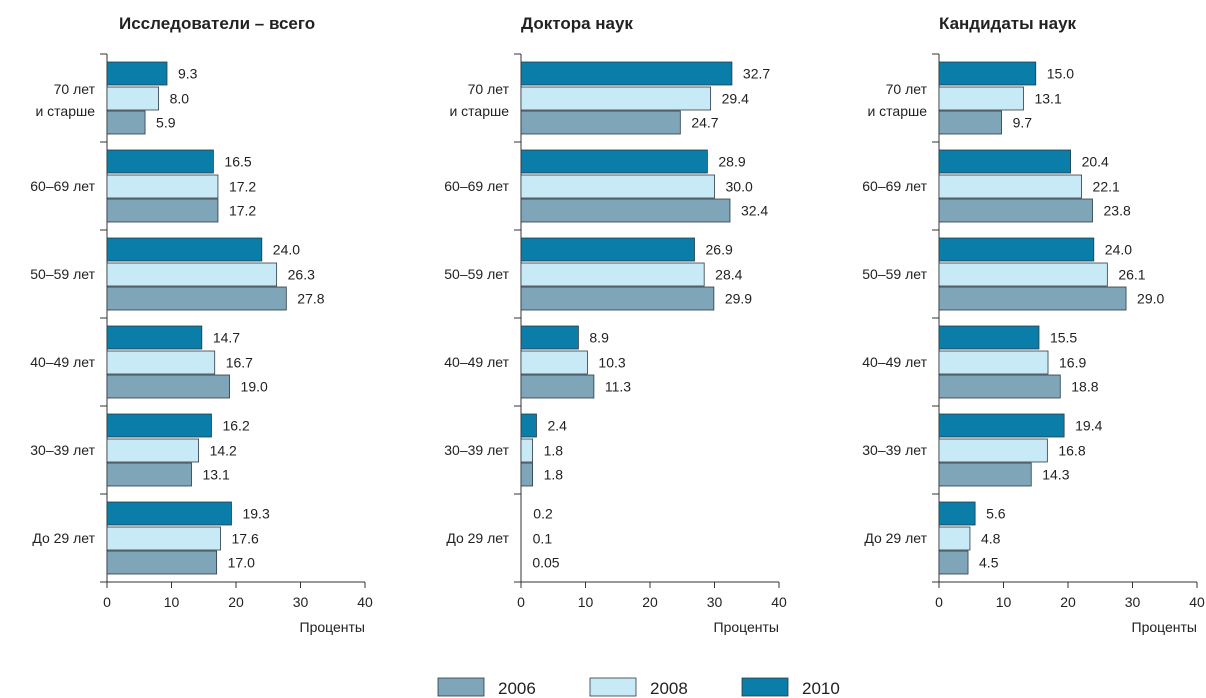  I want to click on x-tick-label: 30, so click(1133, 602).